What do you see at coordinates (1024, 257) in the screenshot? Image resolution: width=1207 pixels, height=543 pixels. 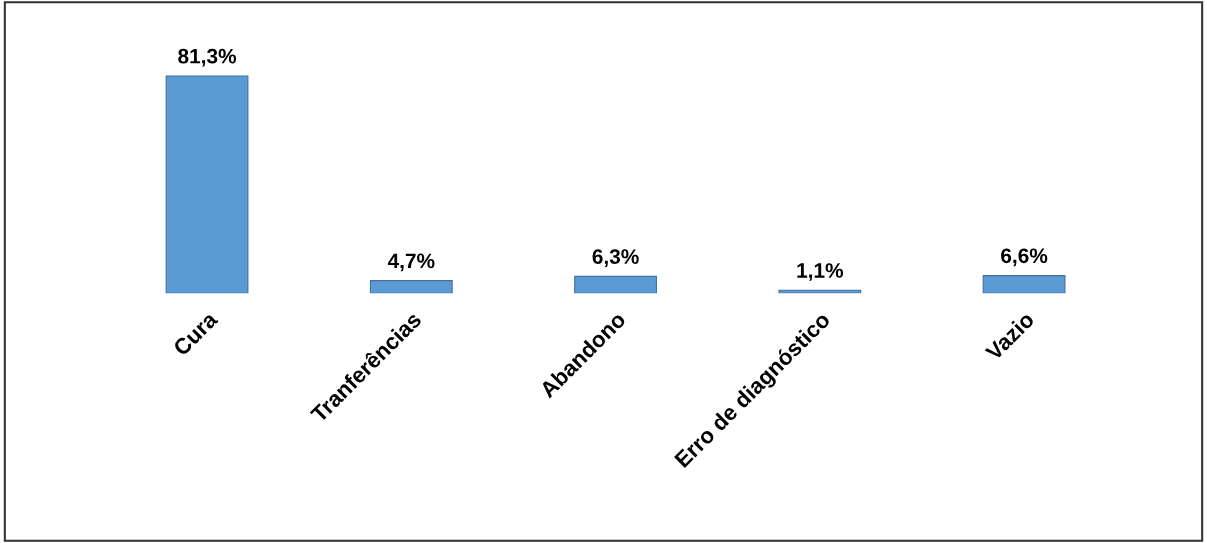 I see `data-label: 6,6%` at bounding box center [1024, 257].